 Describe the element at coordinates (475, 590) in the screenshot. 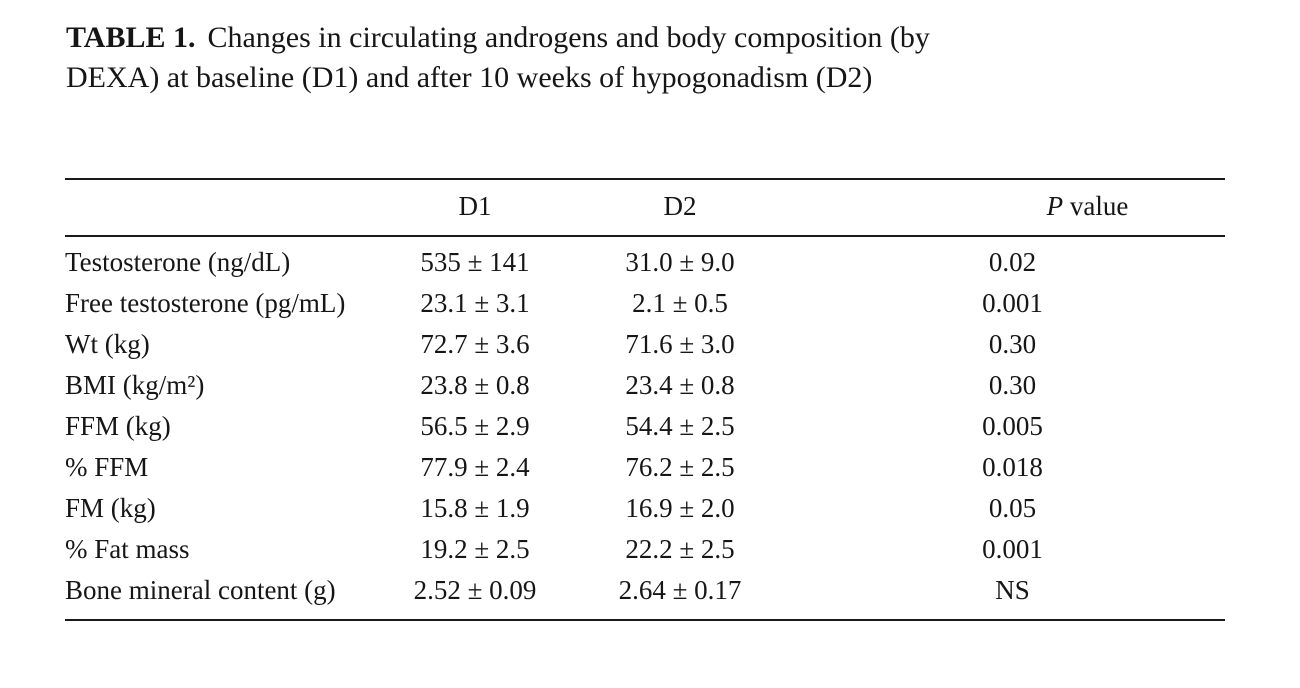

I see `d1-value: 2.52 ± 0.09` at that location.